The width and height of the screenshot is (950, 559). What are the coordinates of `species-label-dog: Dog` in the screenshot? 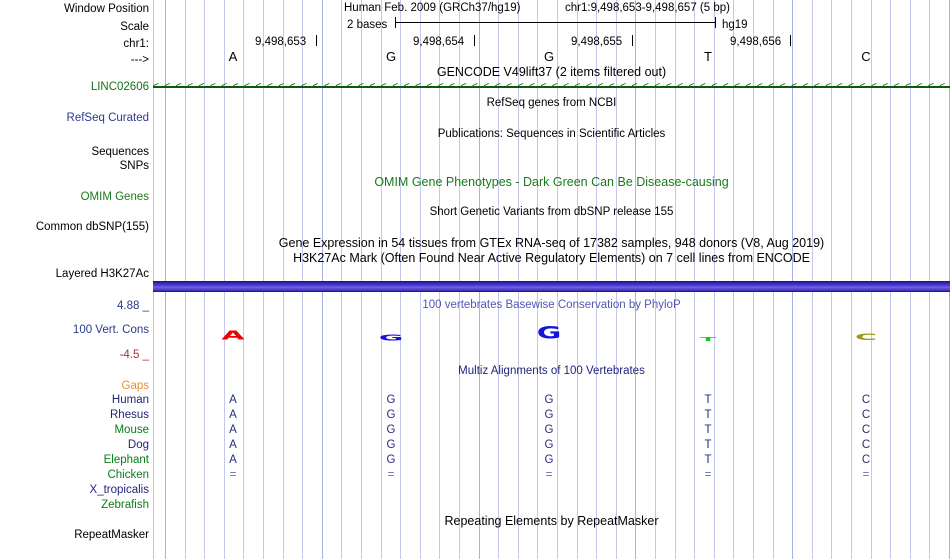 It's located at (138, 445).